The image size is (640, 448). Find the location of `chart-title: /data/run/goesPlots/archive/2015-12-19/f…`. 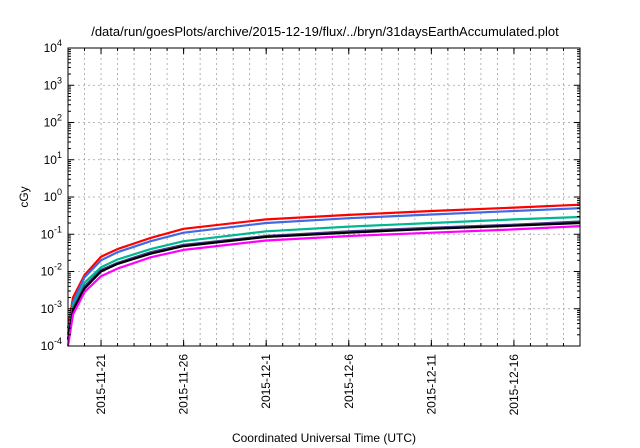

chart-title: /data/run/goesPlots/archive/2015-12-19/f… is located at coordinates (325, 31).